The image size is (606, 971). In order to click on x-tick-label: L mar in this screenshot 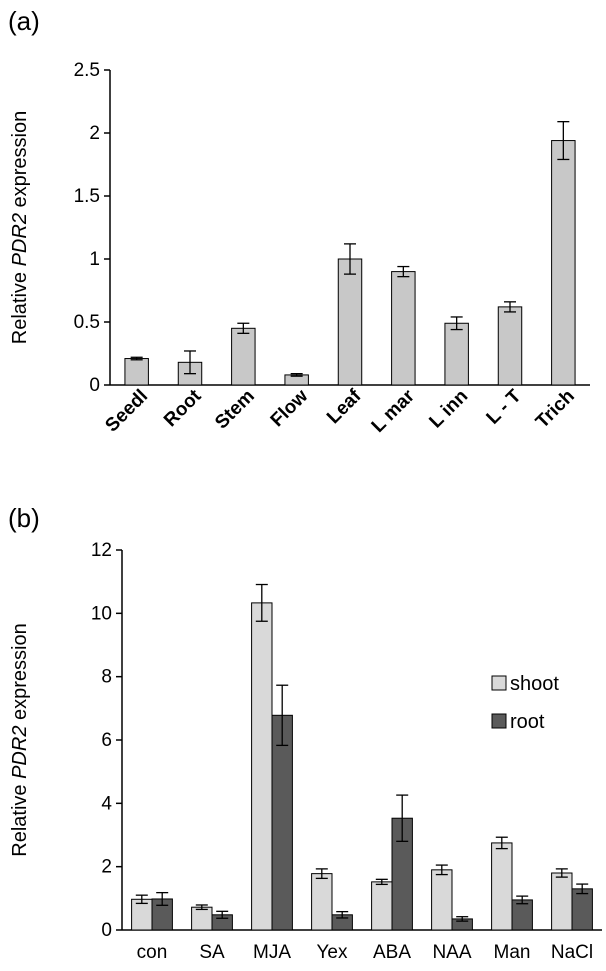, I will do `click(394, 411)`.